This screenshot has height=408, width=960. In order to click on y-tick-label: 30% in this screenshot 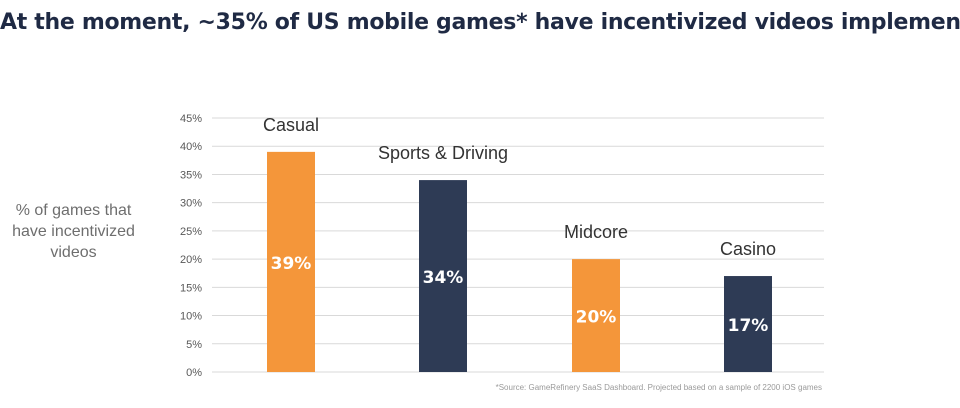, I will do `click(191, 204)`.